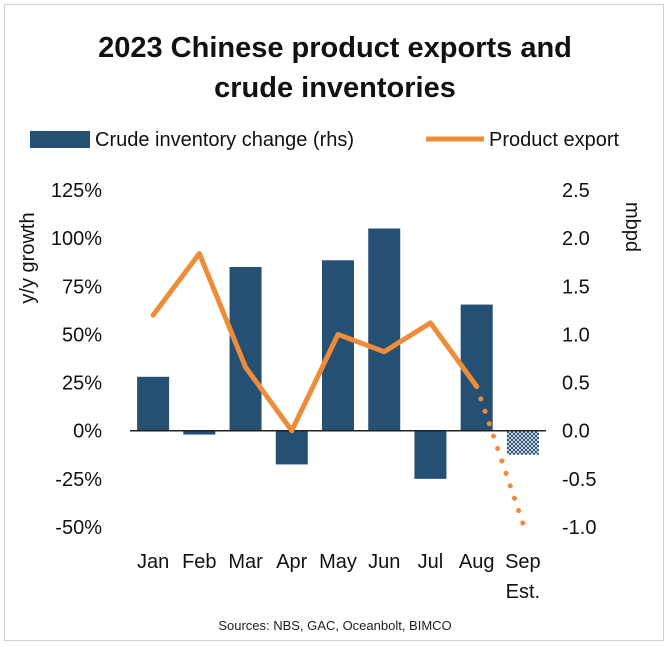  What do you see at coordinates (76, 239) in the screenshot?
I see `y-tick-left: 100%` at bounding box center [76, 239].